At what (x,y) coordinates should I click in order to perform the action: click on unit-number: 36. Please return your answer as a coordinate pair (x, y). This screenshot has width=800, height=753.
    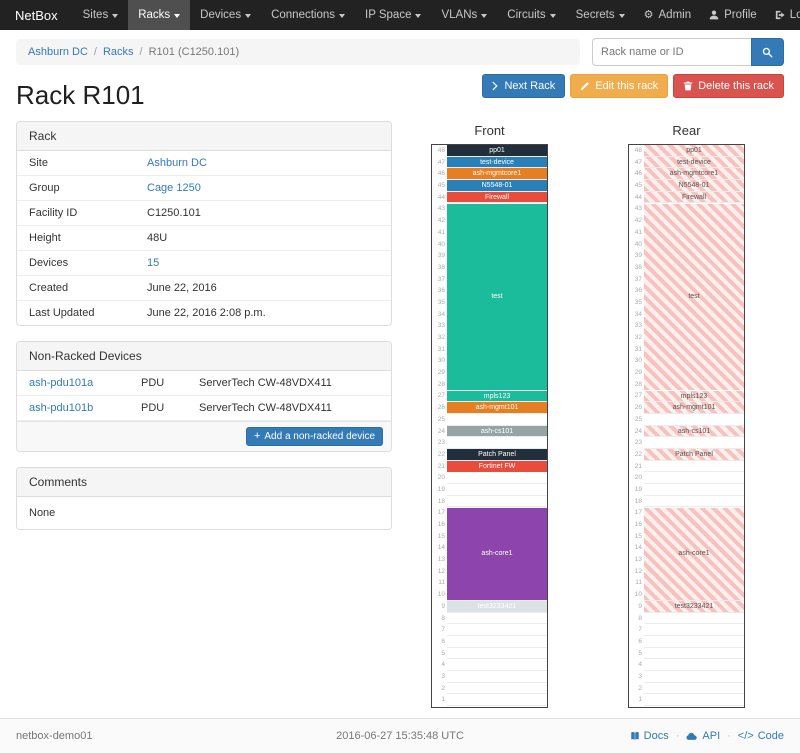
    Looking at the image, I should click on (638, 291).